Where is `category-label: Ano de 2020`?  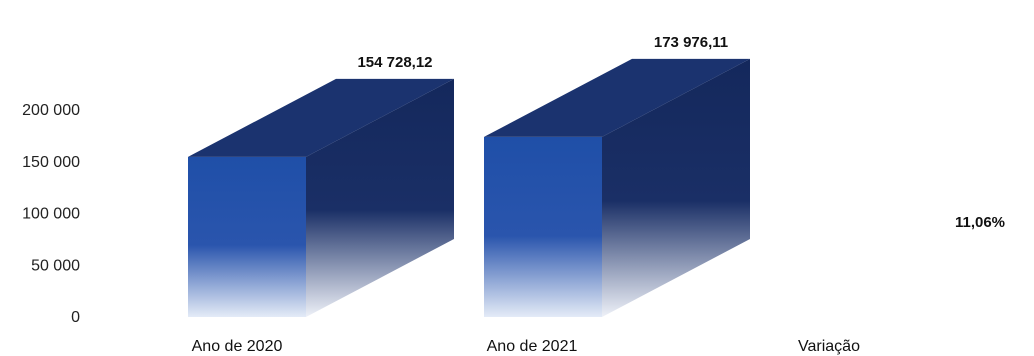
category-label: Ano de 2020 is located at coordinates (237, 346).